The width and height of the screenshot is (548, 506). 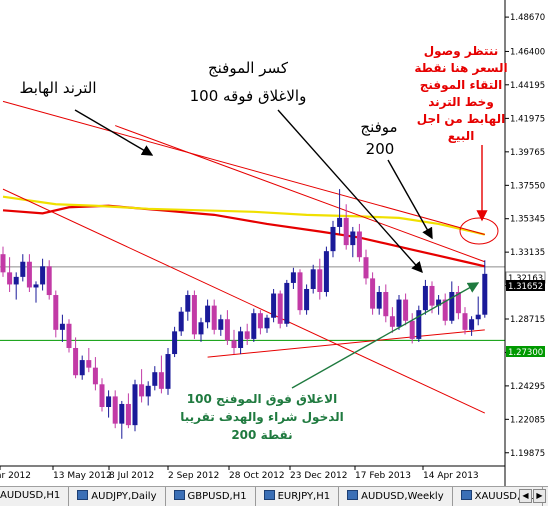 I want to click on arrow-entry, so click(x=385, y=335).